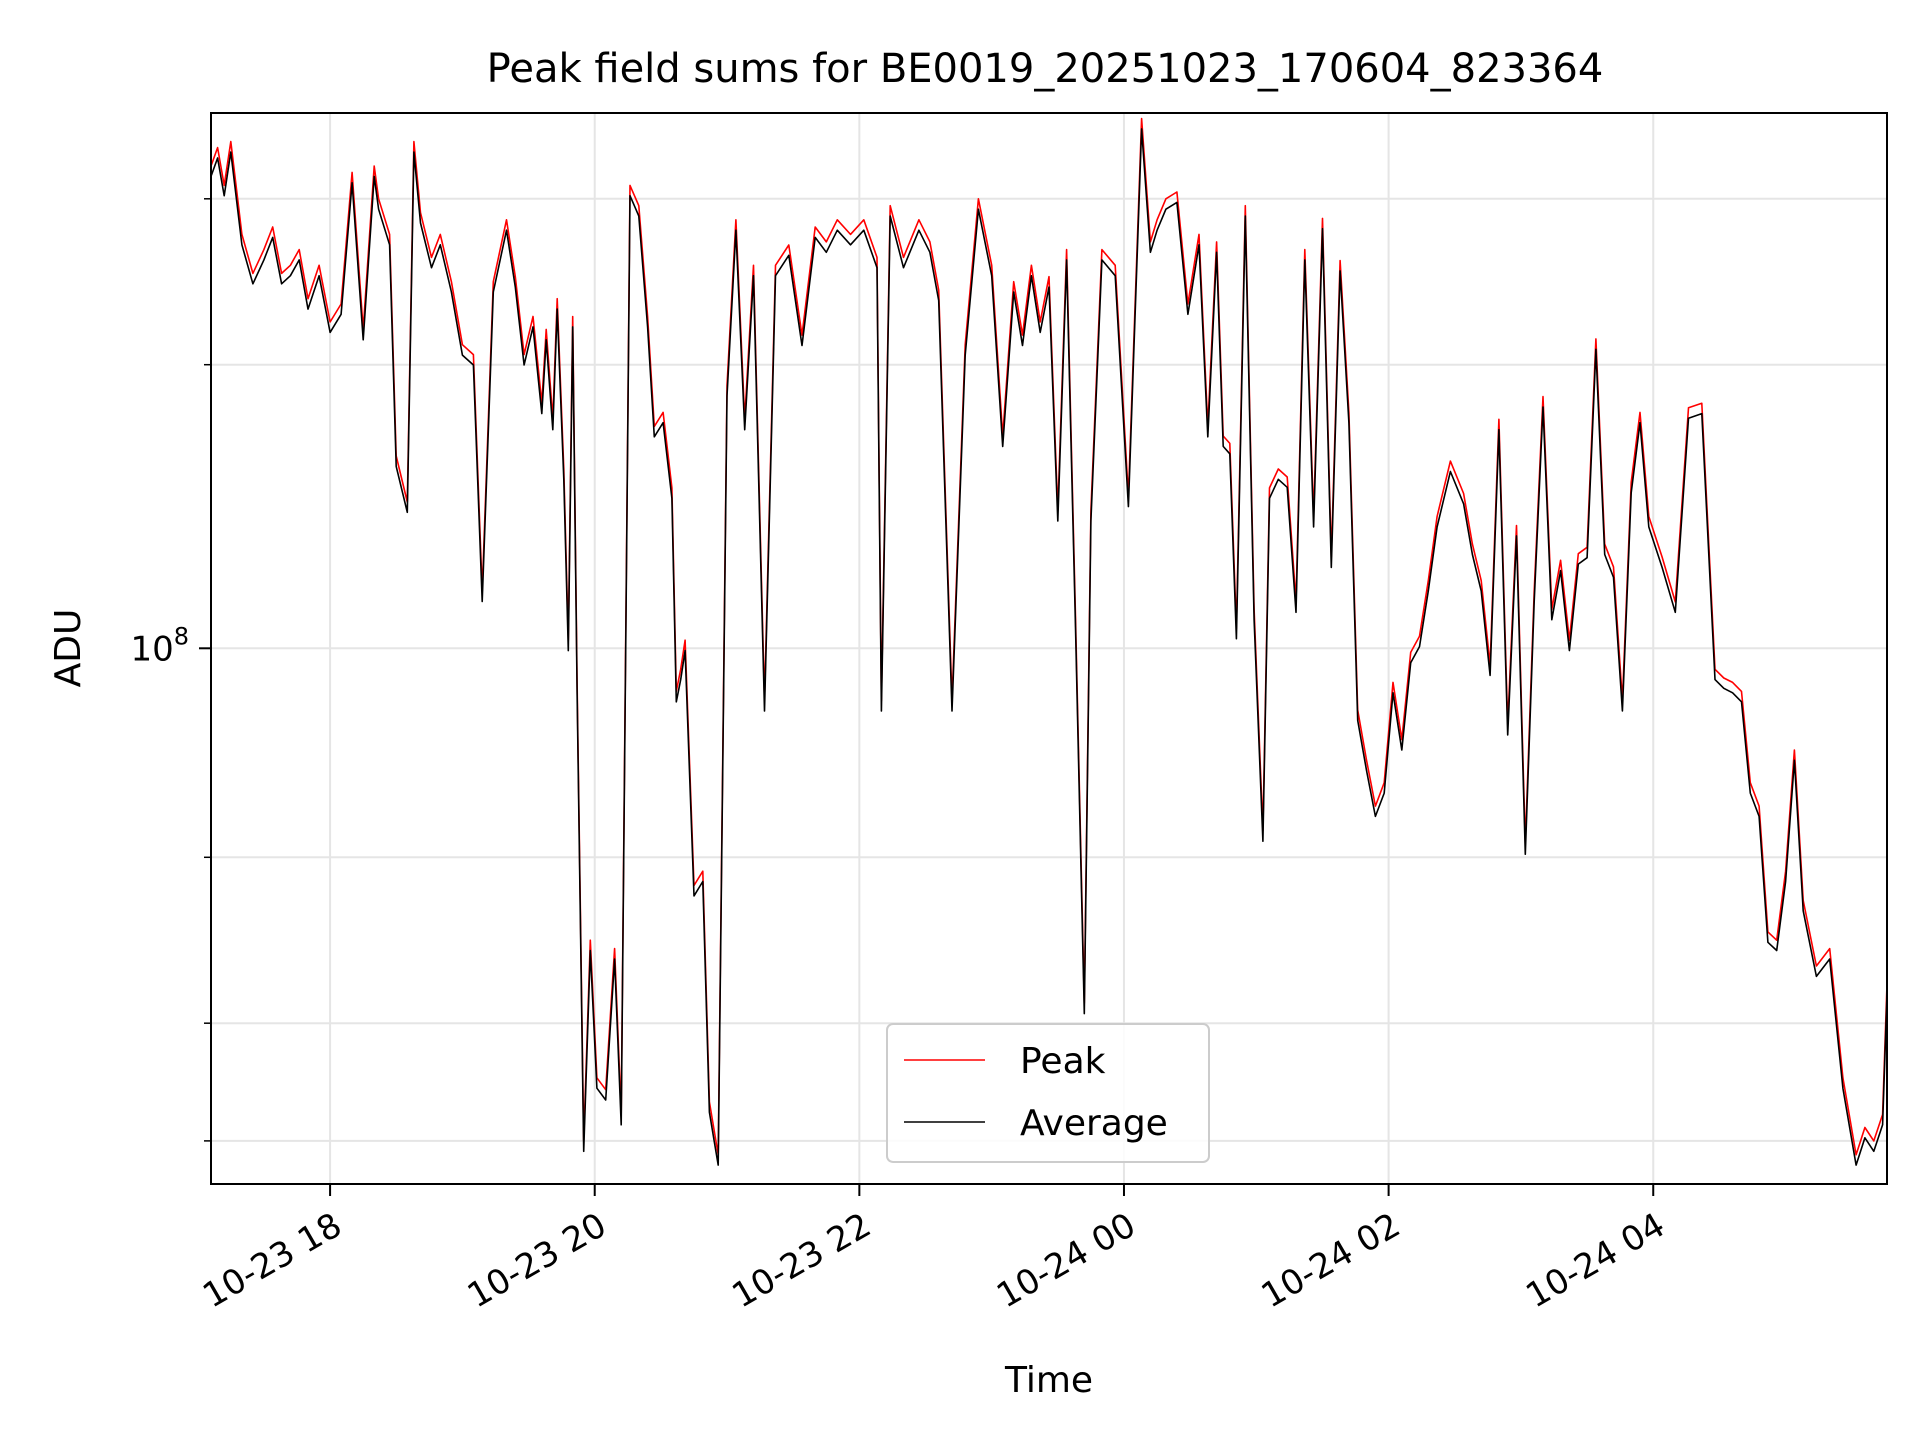  I want to click on y-tick-label: 108, so click(159, 645).